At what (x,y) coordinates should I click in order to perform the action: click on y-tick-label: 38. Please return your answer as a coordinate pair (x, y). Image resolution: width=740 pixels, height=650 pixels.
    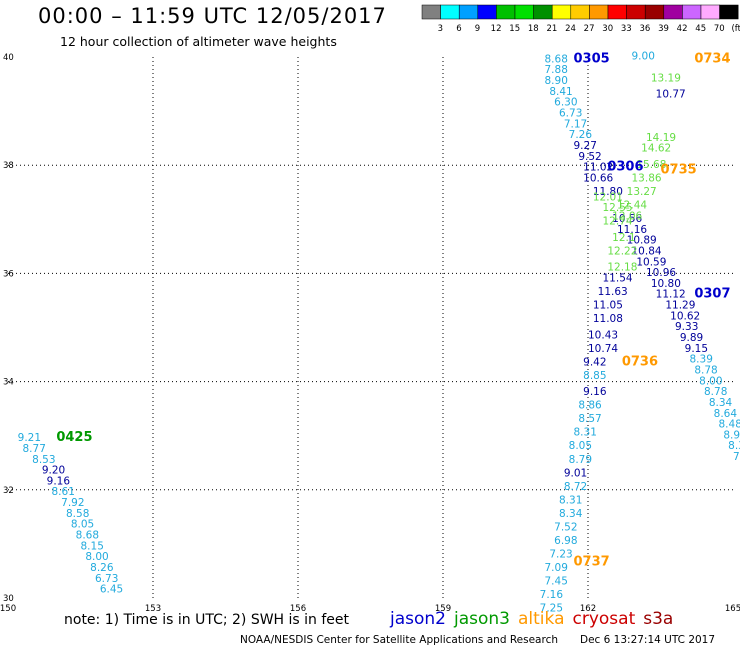
    Looking at the image, I should click on (8, 166).